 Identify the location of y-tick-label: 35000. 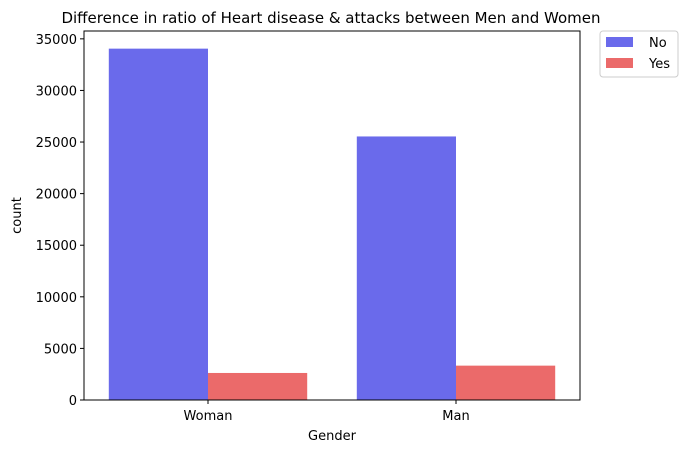
(56, 40).